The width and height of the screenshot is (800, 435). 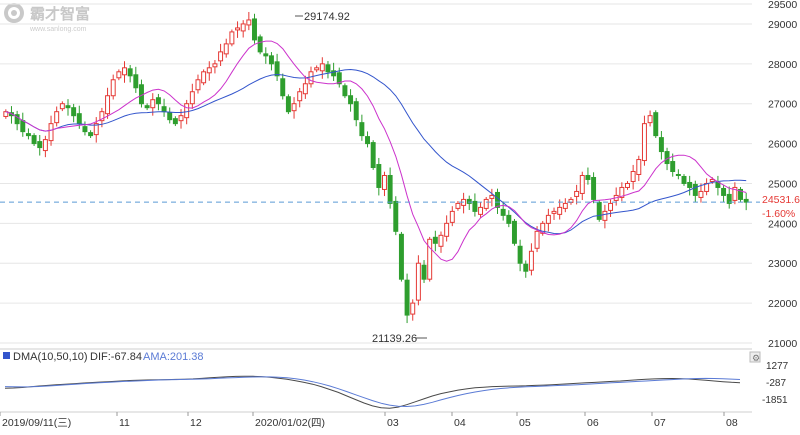 What do you see at coordinates (36, 423) in the screenshot?
I see `x-tick-label: 2019/09/11(三)` at bounding box center [36, 423].